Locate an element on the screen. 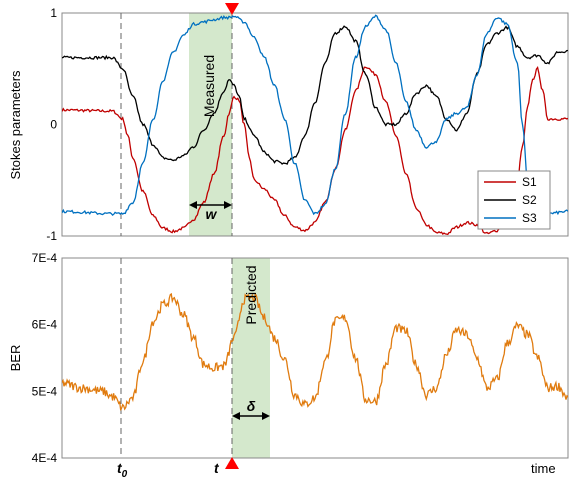  stokes-y-tick-label: -1 is located at coordinates (51, 236).